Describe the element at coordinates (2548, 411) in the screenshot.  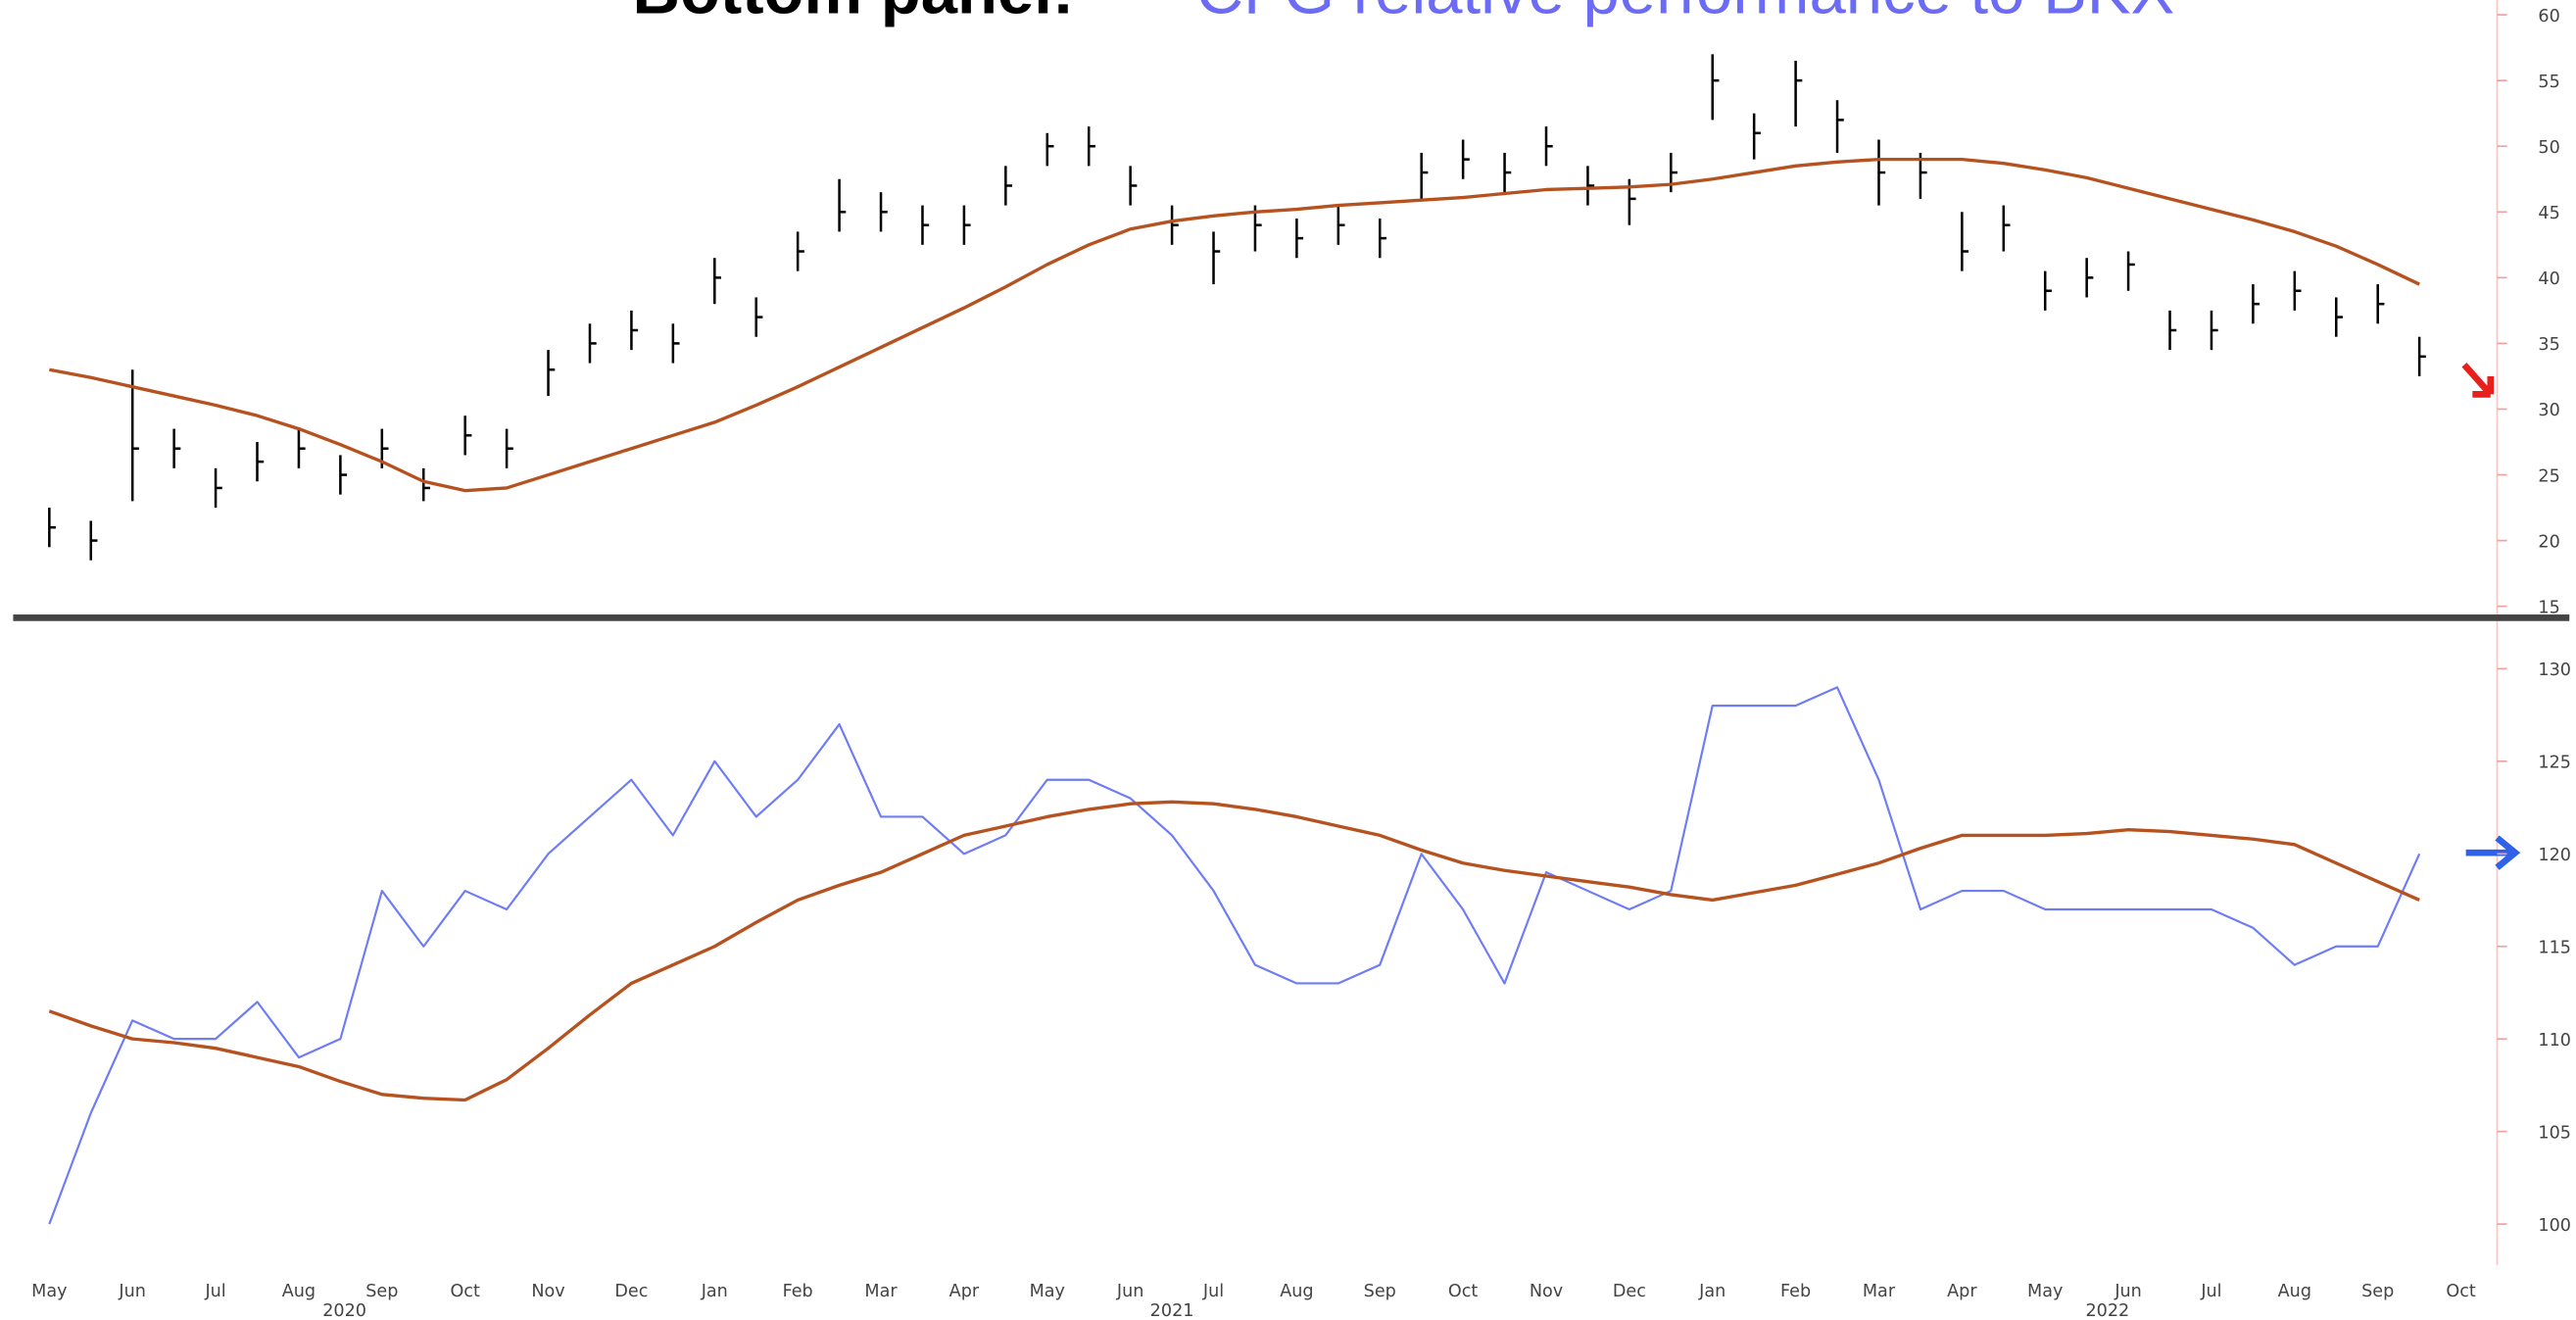
I see `y-tick-label: 30` at that location.